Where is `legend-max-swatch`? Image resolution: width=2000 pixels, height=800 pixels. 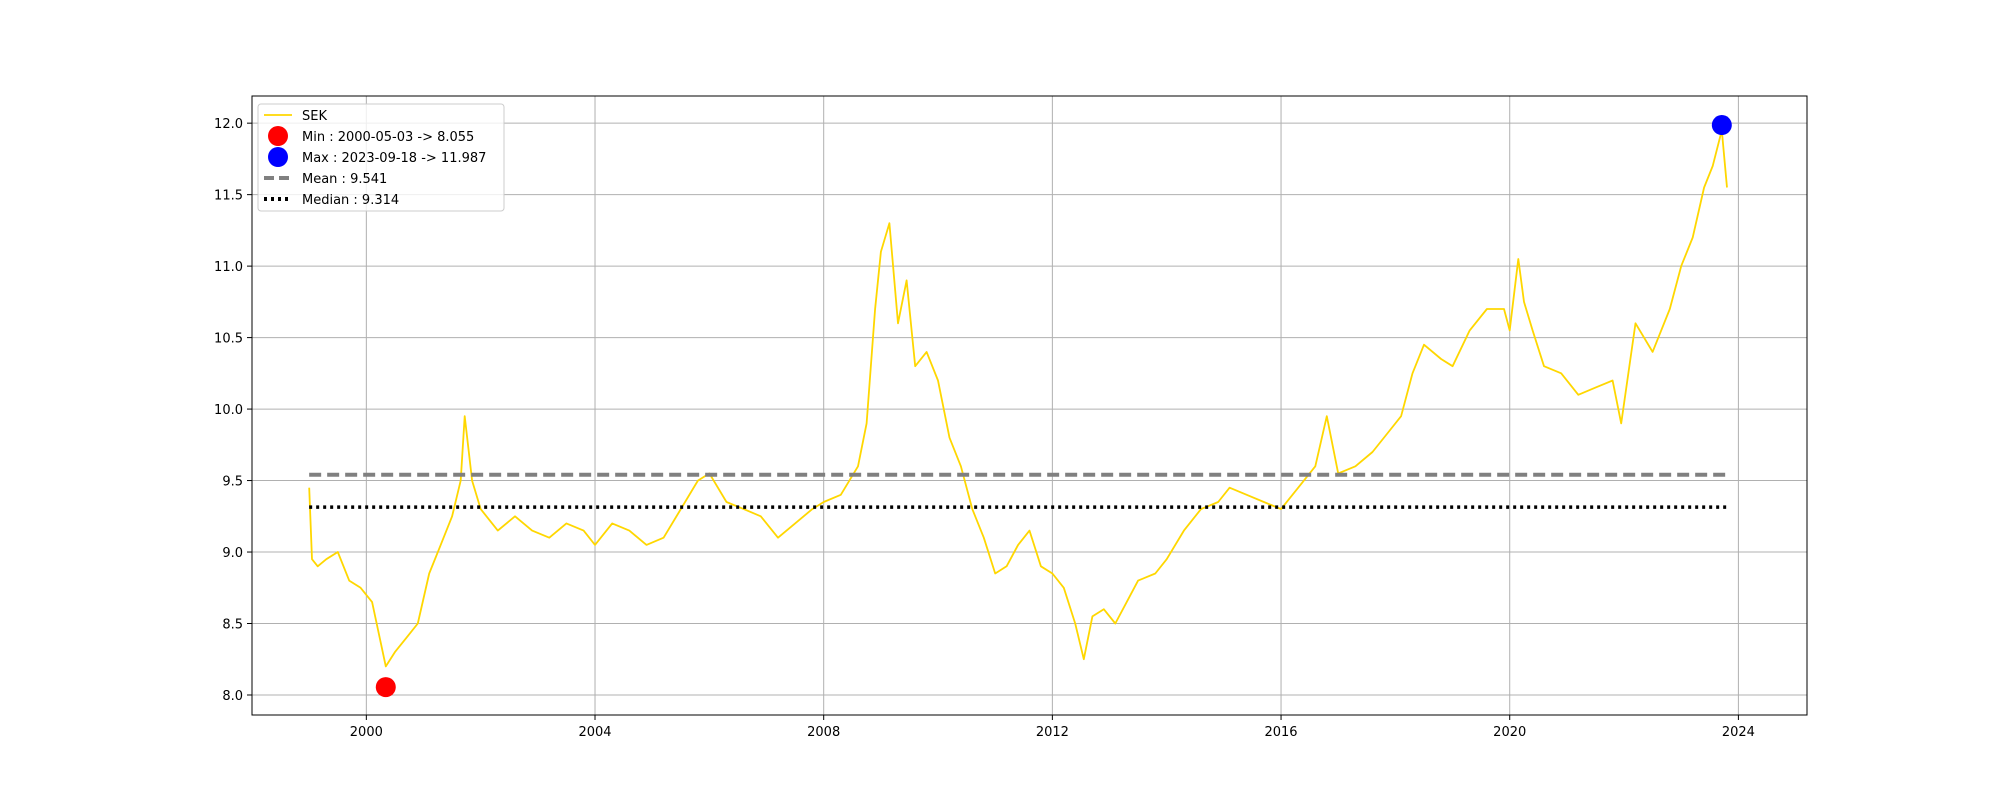 legend-max-swatch is located at coordinates (278, 157).